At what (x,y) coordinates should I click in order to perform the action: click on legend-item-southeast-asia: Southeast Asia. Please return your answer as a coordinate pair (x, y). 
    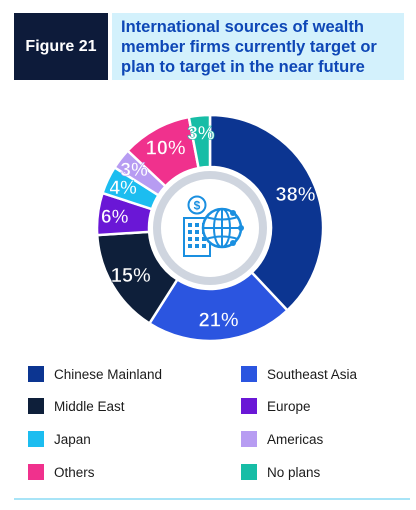
    Looking at the image, I should click on (299, 374).